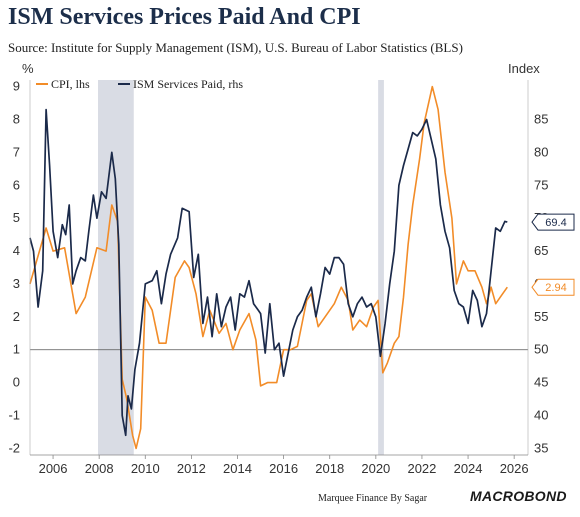  Describe the element at coordinates (421, 468) in the screenshot. I see `x-tick-label: 2022` at that location.